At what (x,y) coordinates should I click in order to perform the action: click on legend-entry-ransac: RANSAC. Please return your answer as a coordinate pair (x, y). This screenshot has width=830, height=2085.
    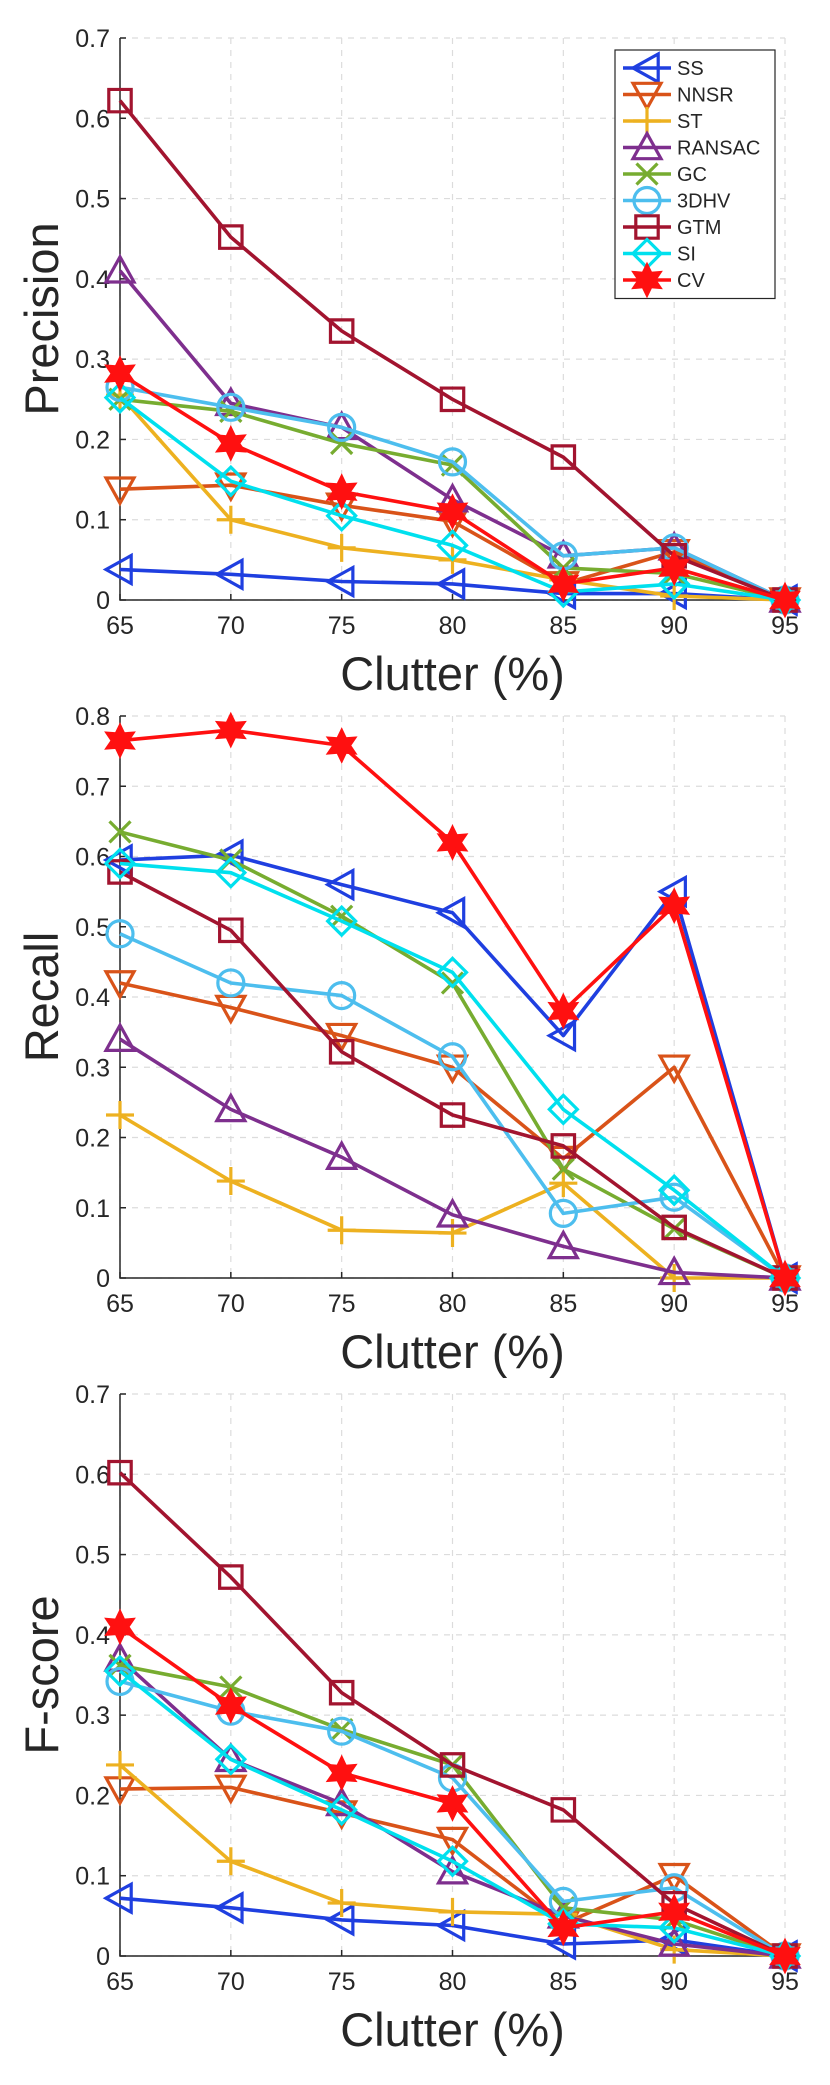
    Looking at the image, I should click on (691, 145).